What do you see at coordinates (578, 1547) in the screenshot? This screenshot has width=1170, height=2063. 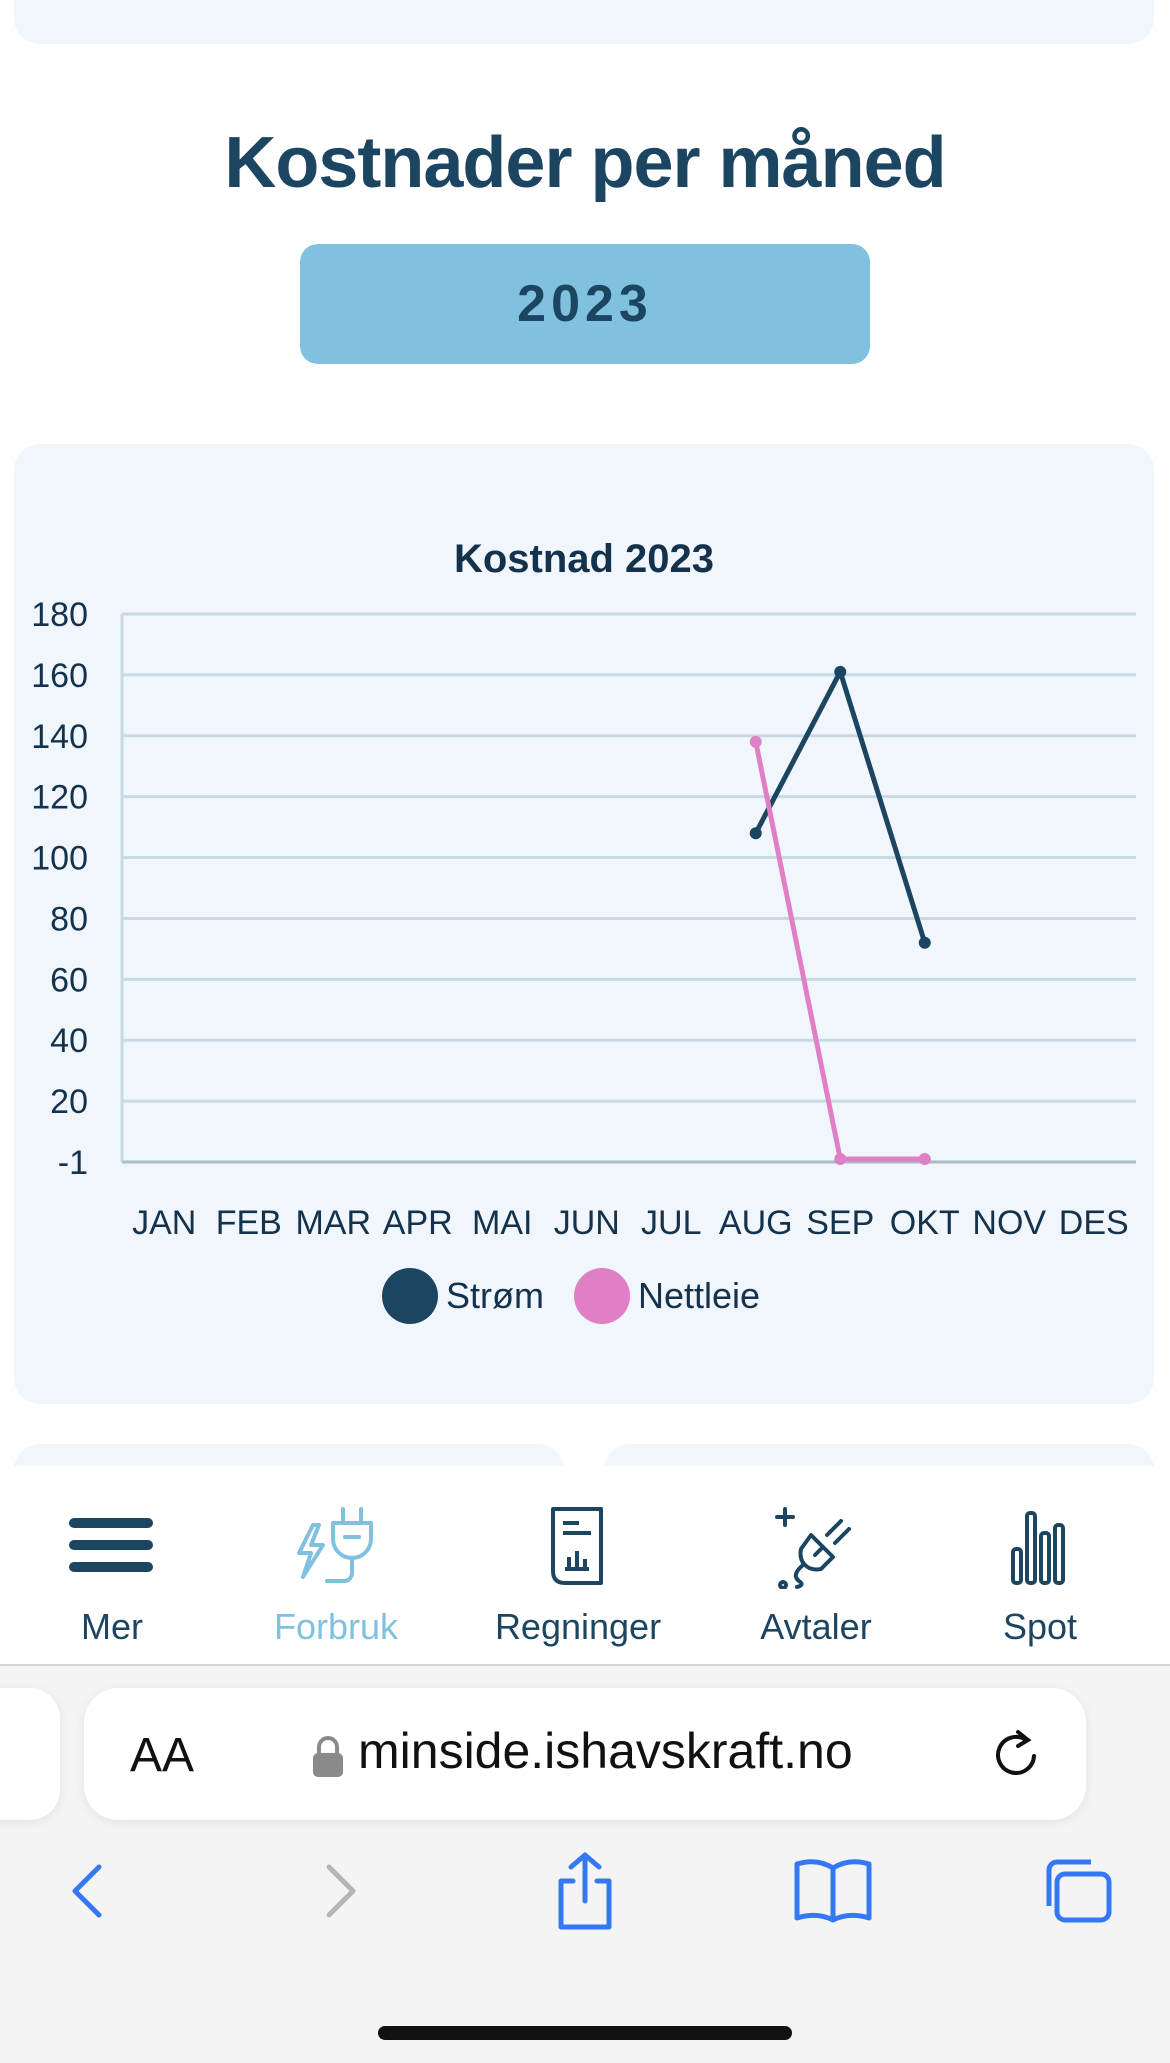 I see `invoice-icon` at bounding box center [578, 1547].